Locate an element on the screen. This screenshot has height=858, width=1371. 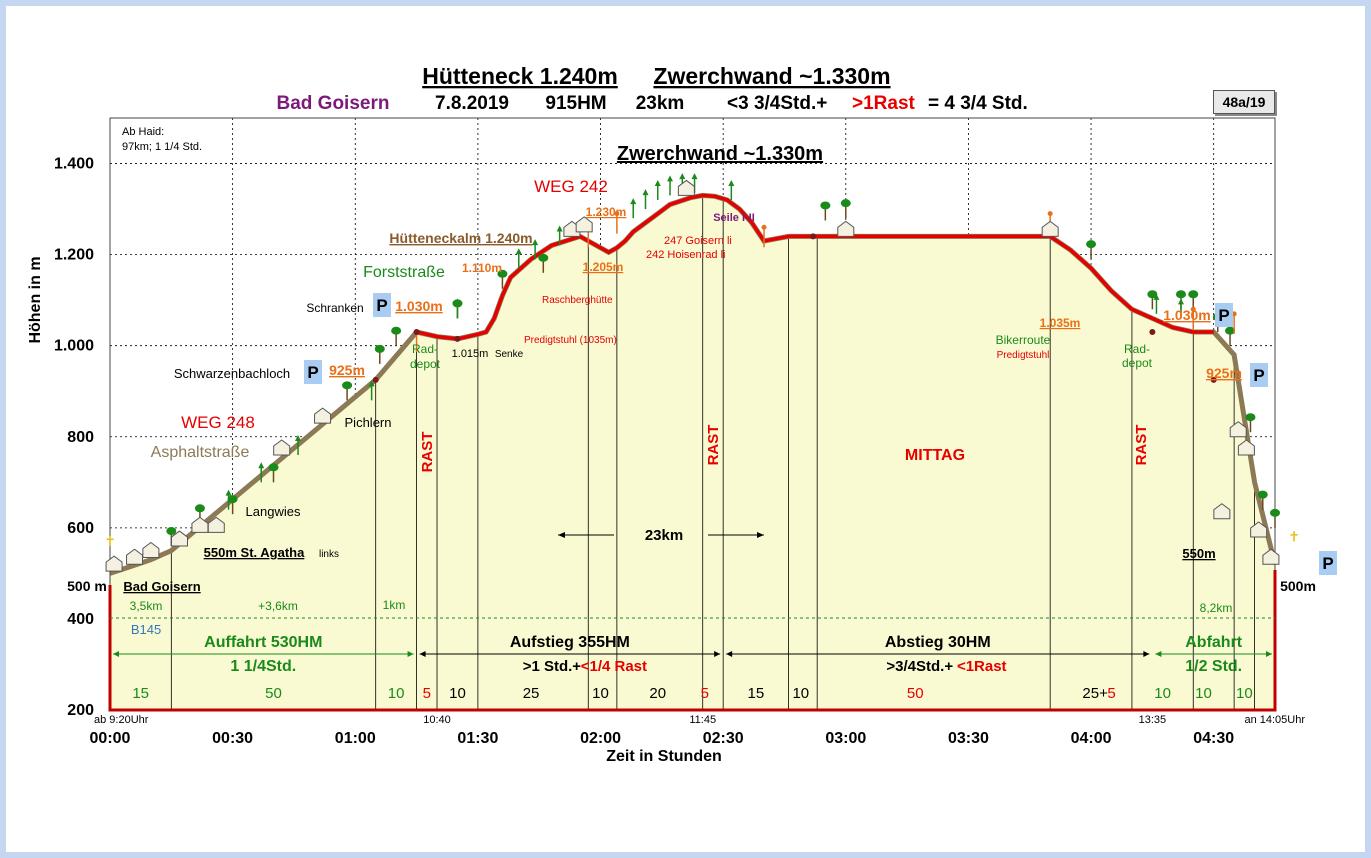
phase-rest: <1Rast is located at coordinates (982, 666).